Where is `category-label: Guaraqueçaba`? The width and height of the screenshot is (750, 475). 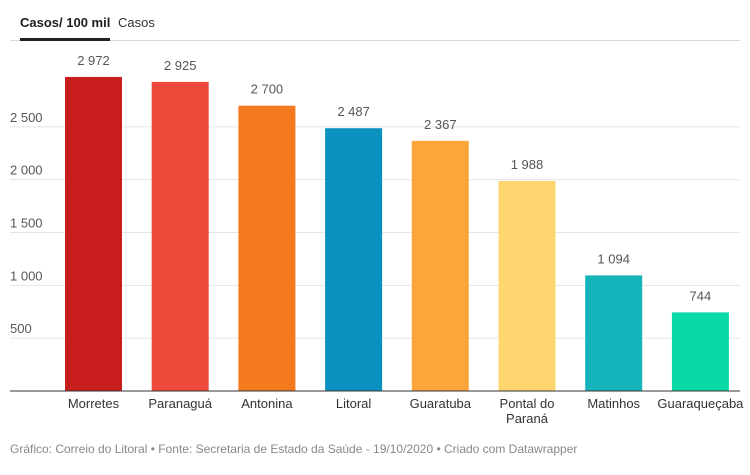 category-label: Guaraqueçaba is located at coordinates (700, 403).